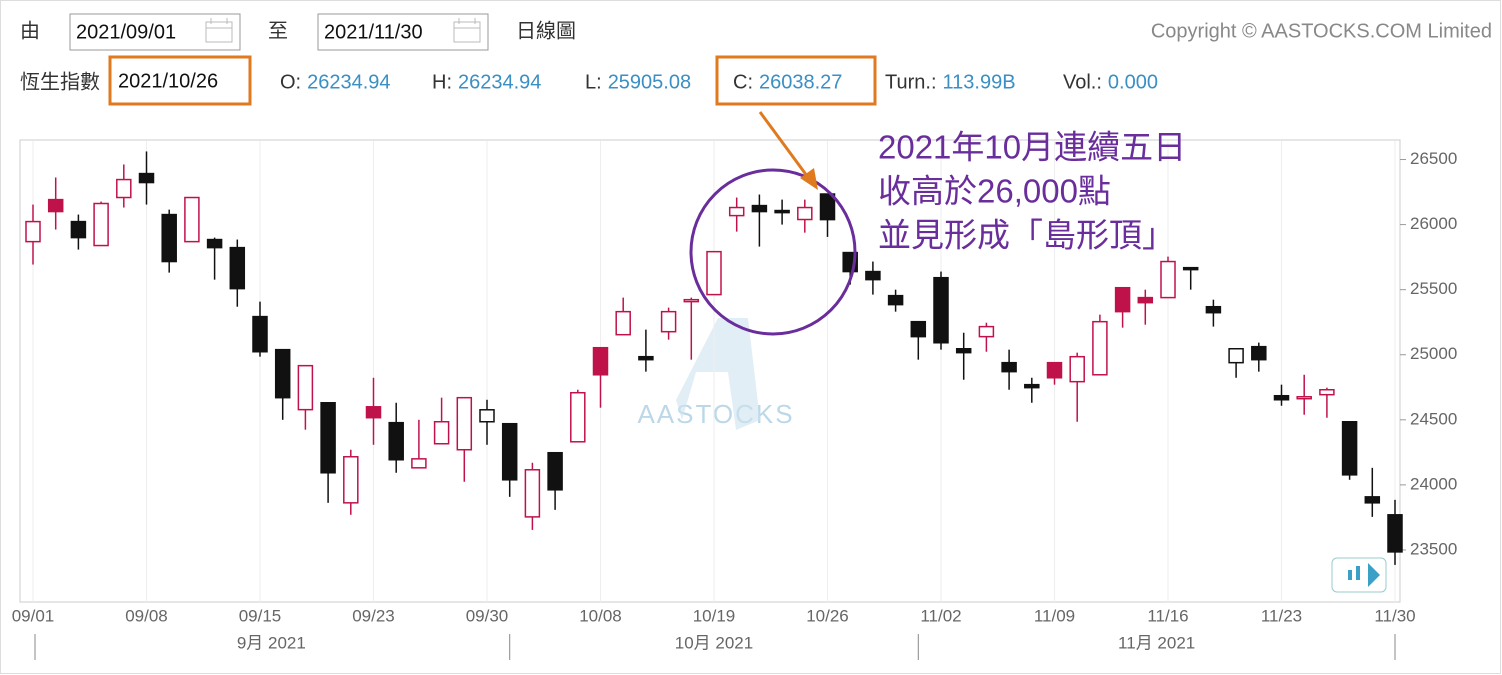 Image resolution: width=1502 pixels, height=675 pixels. I want to click on x-tick-label: 10/08, so click(600, 615).